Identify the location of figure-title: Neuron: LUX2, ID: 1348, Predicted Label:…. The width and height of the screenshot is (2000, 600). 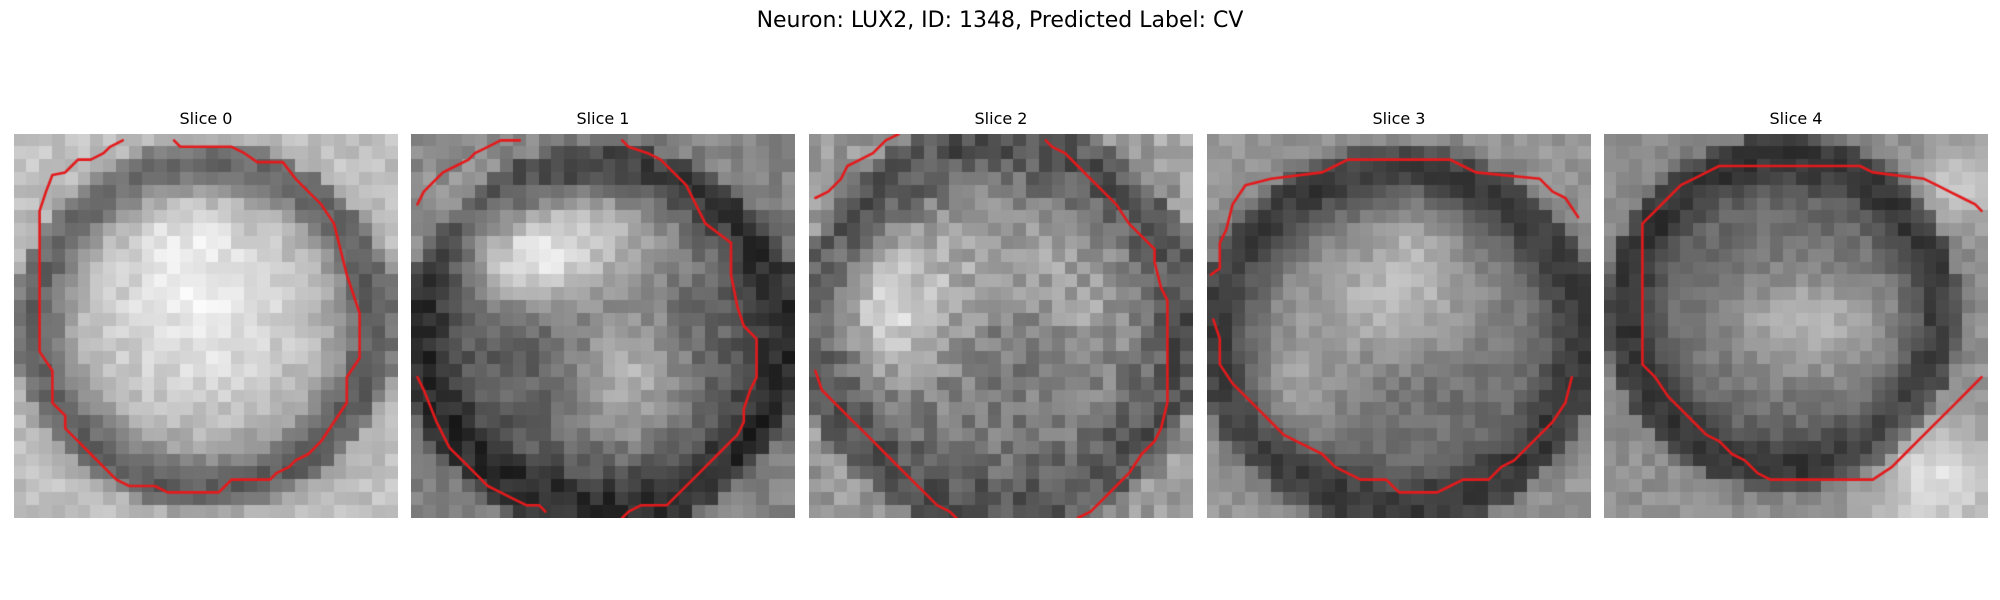
(1000, 20).